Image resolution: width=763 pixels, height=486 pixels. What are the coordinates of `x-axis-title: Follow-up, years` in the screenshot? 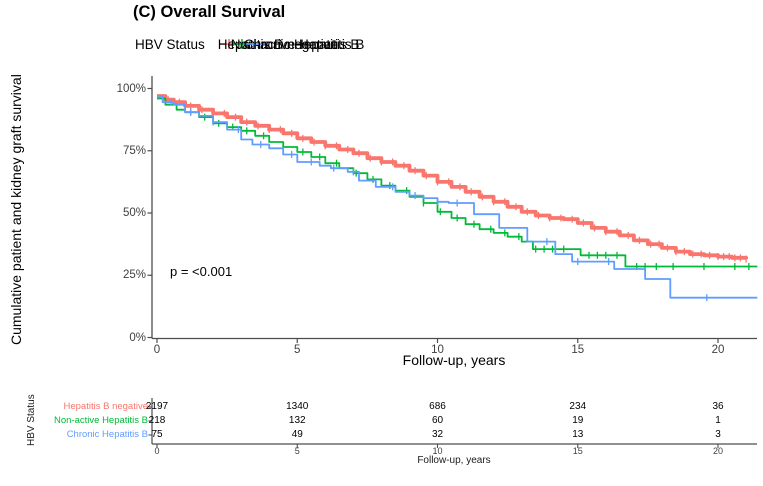 It's located at (454, 360).